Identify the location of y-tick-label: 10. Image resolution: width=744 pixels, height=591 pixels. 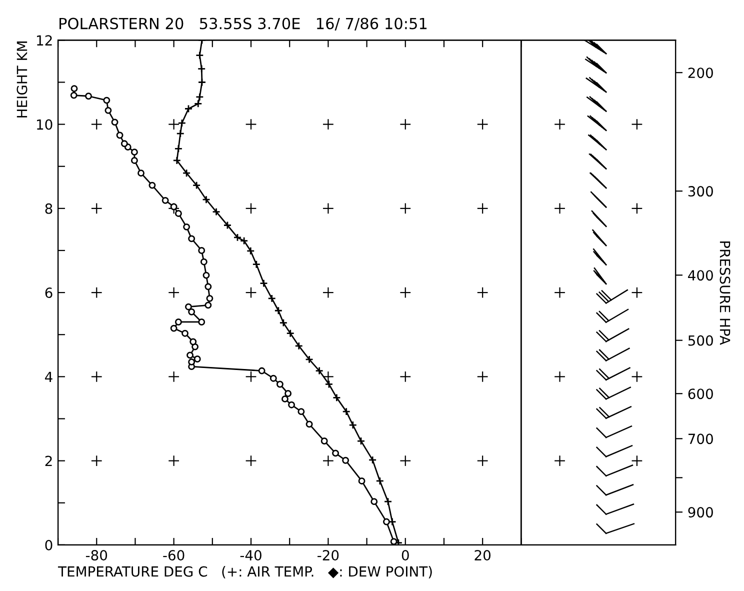
(44, 124).